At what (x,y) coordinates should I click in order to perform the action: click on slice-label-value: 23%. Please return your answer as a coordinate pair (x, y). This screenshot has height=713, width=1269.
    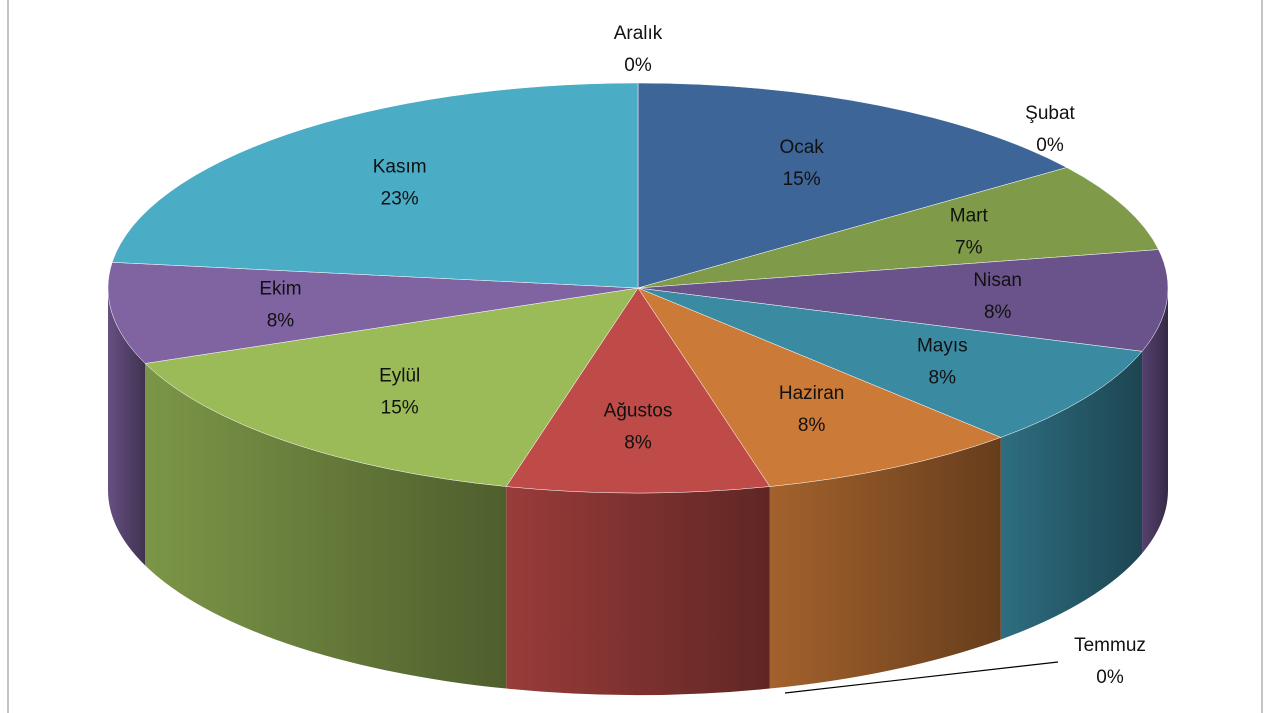
    Looking at the image, I should click on (400, 198).